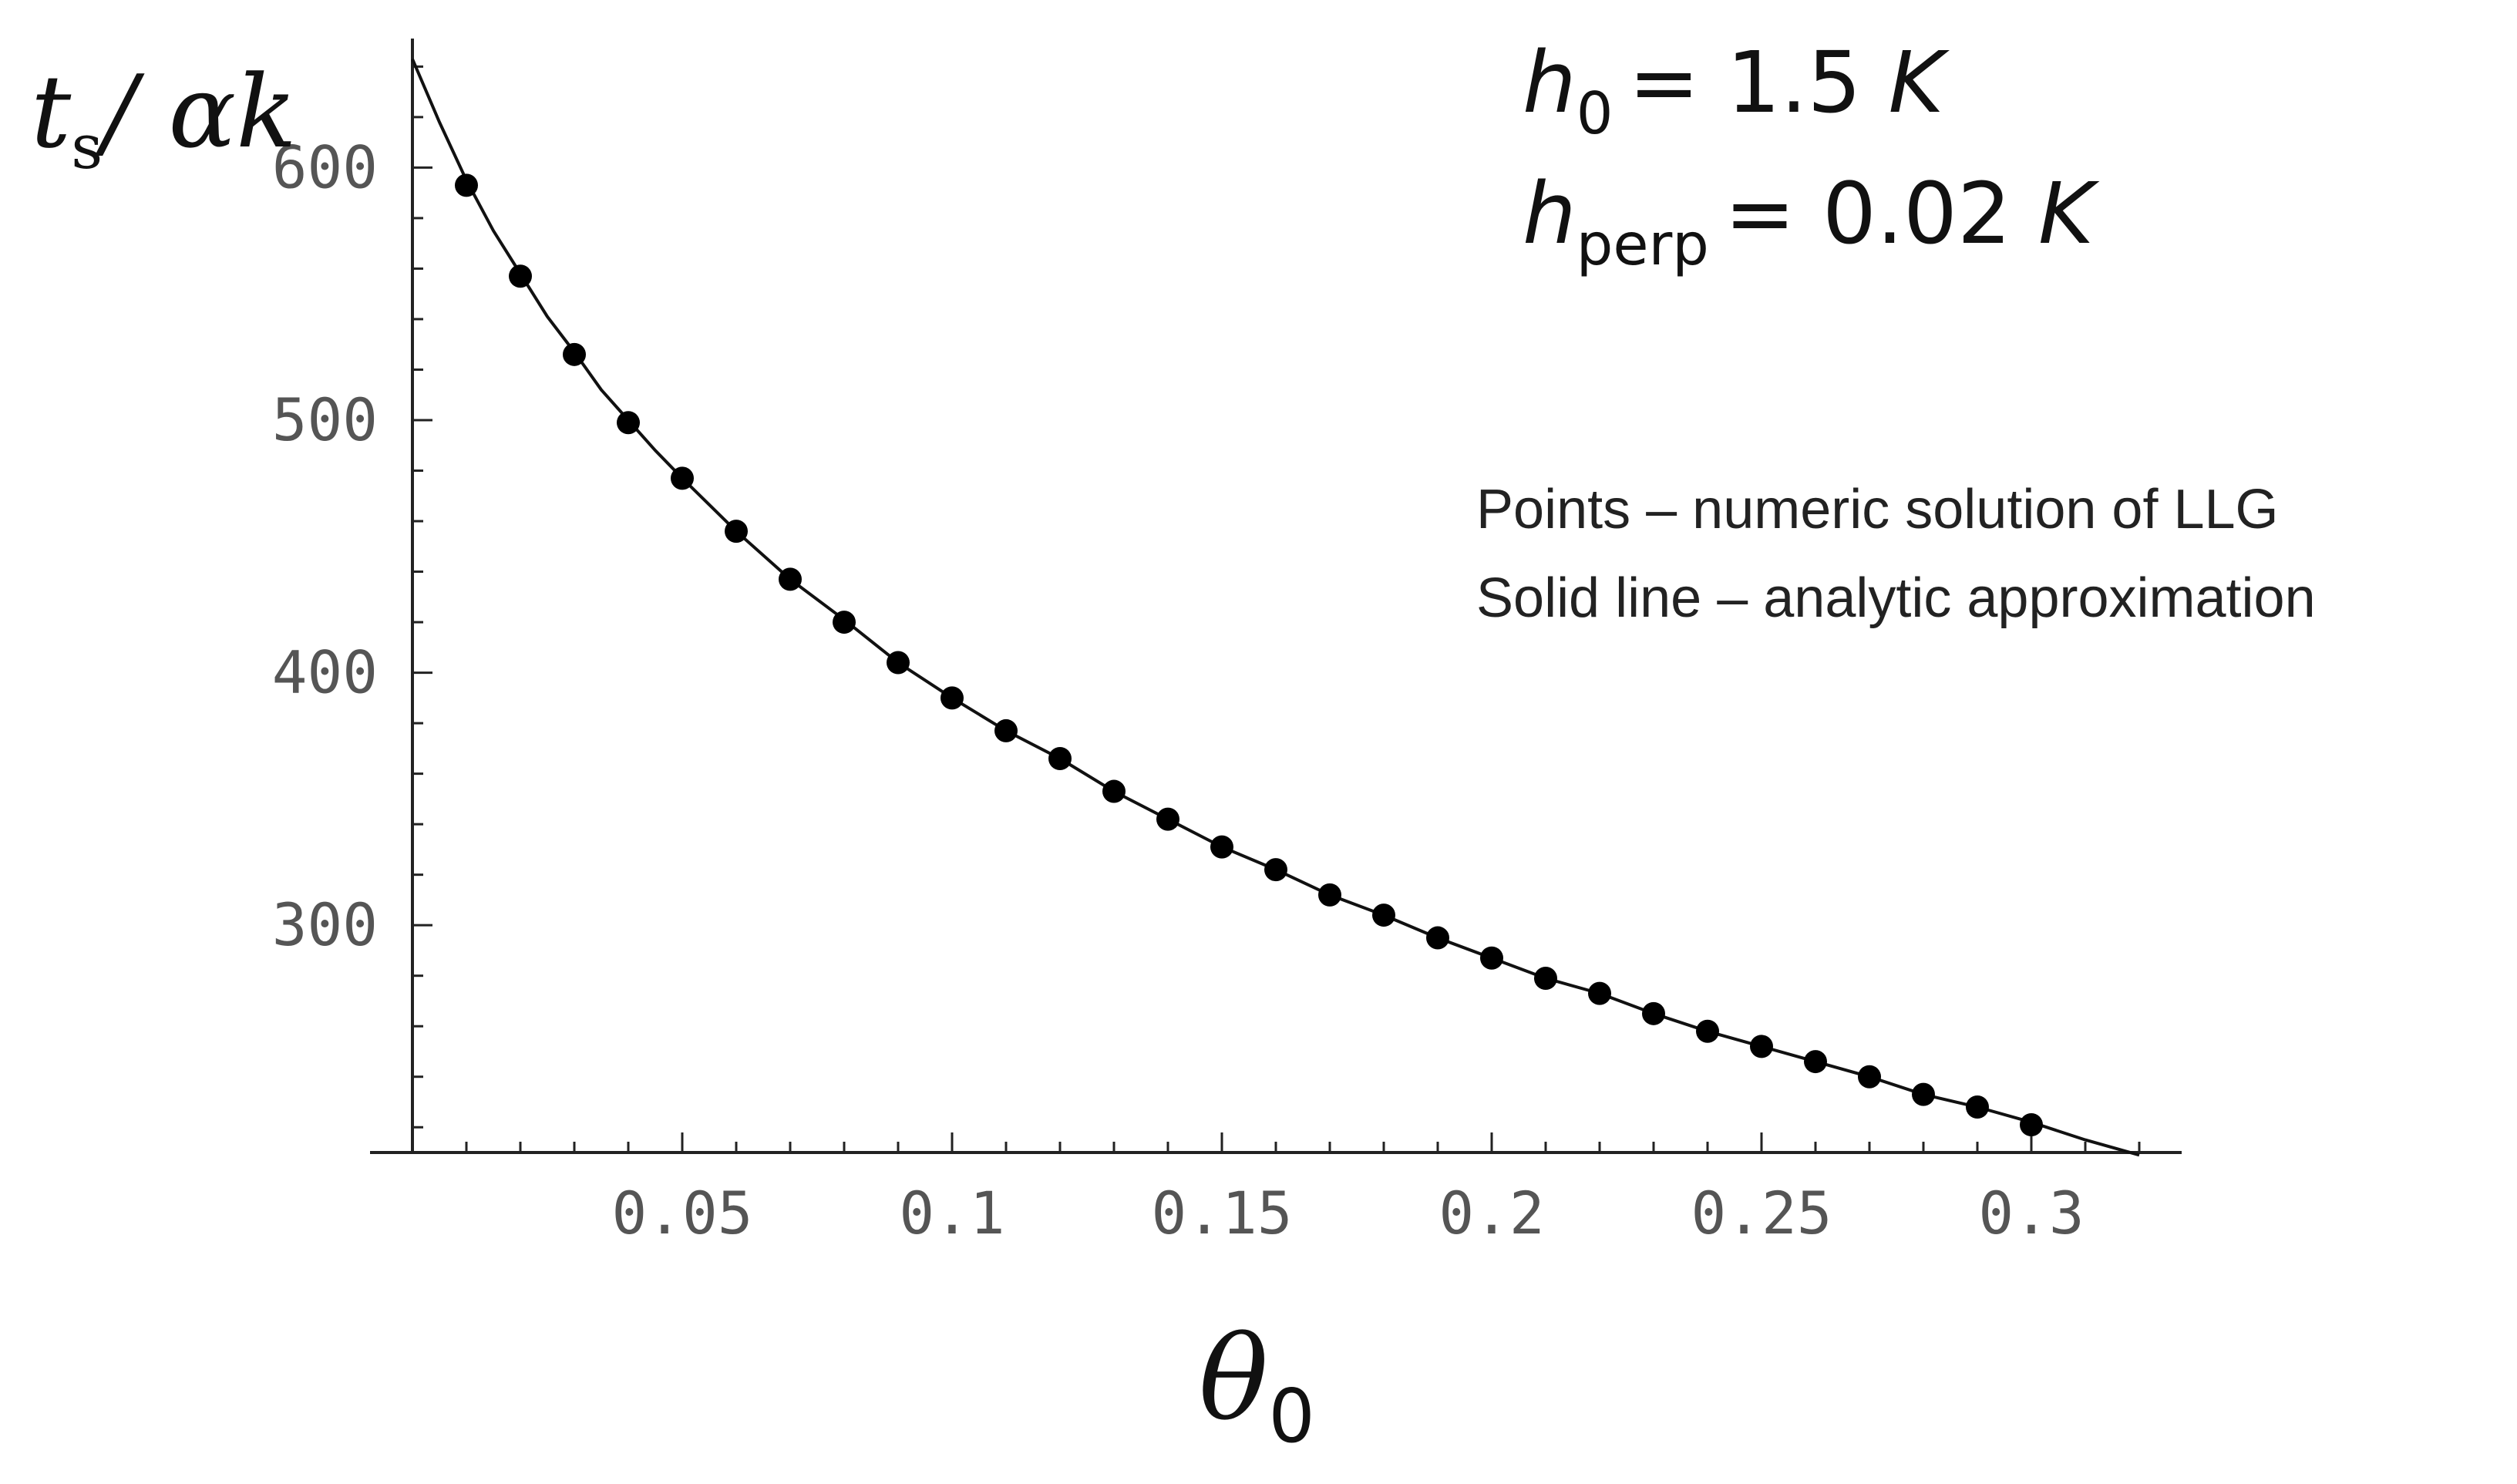 The height and width of the screenshot is (1484, 2517). Describe the element at coordinates (1877, 510) in the screenshot. I see `legend-points: Points – numeric solution of LLG` at that location.